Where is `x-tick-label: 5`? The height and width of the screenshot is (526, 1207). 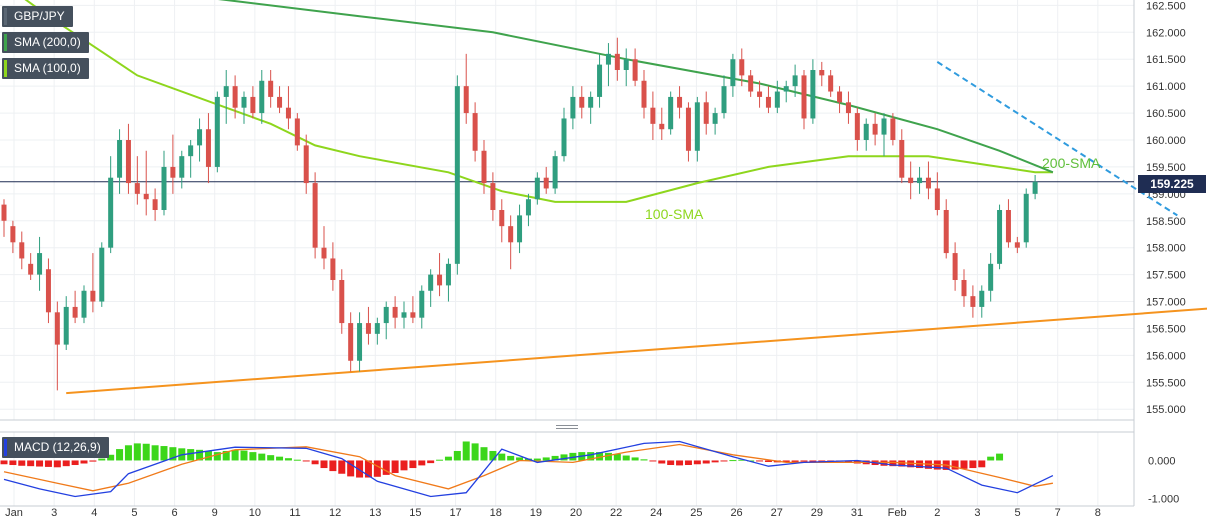 x-tick-label: 5 is located at coordinates (134, 513).